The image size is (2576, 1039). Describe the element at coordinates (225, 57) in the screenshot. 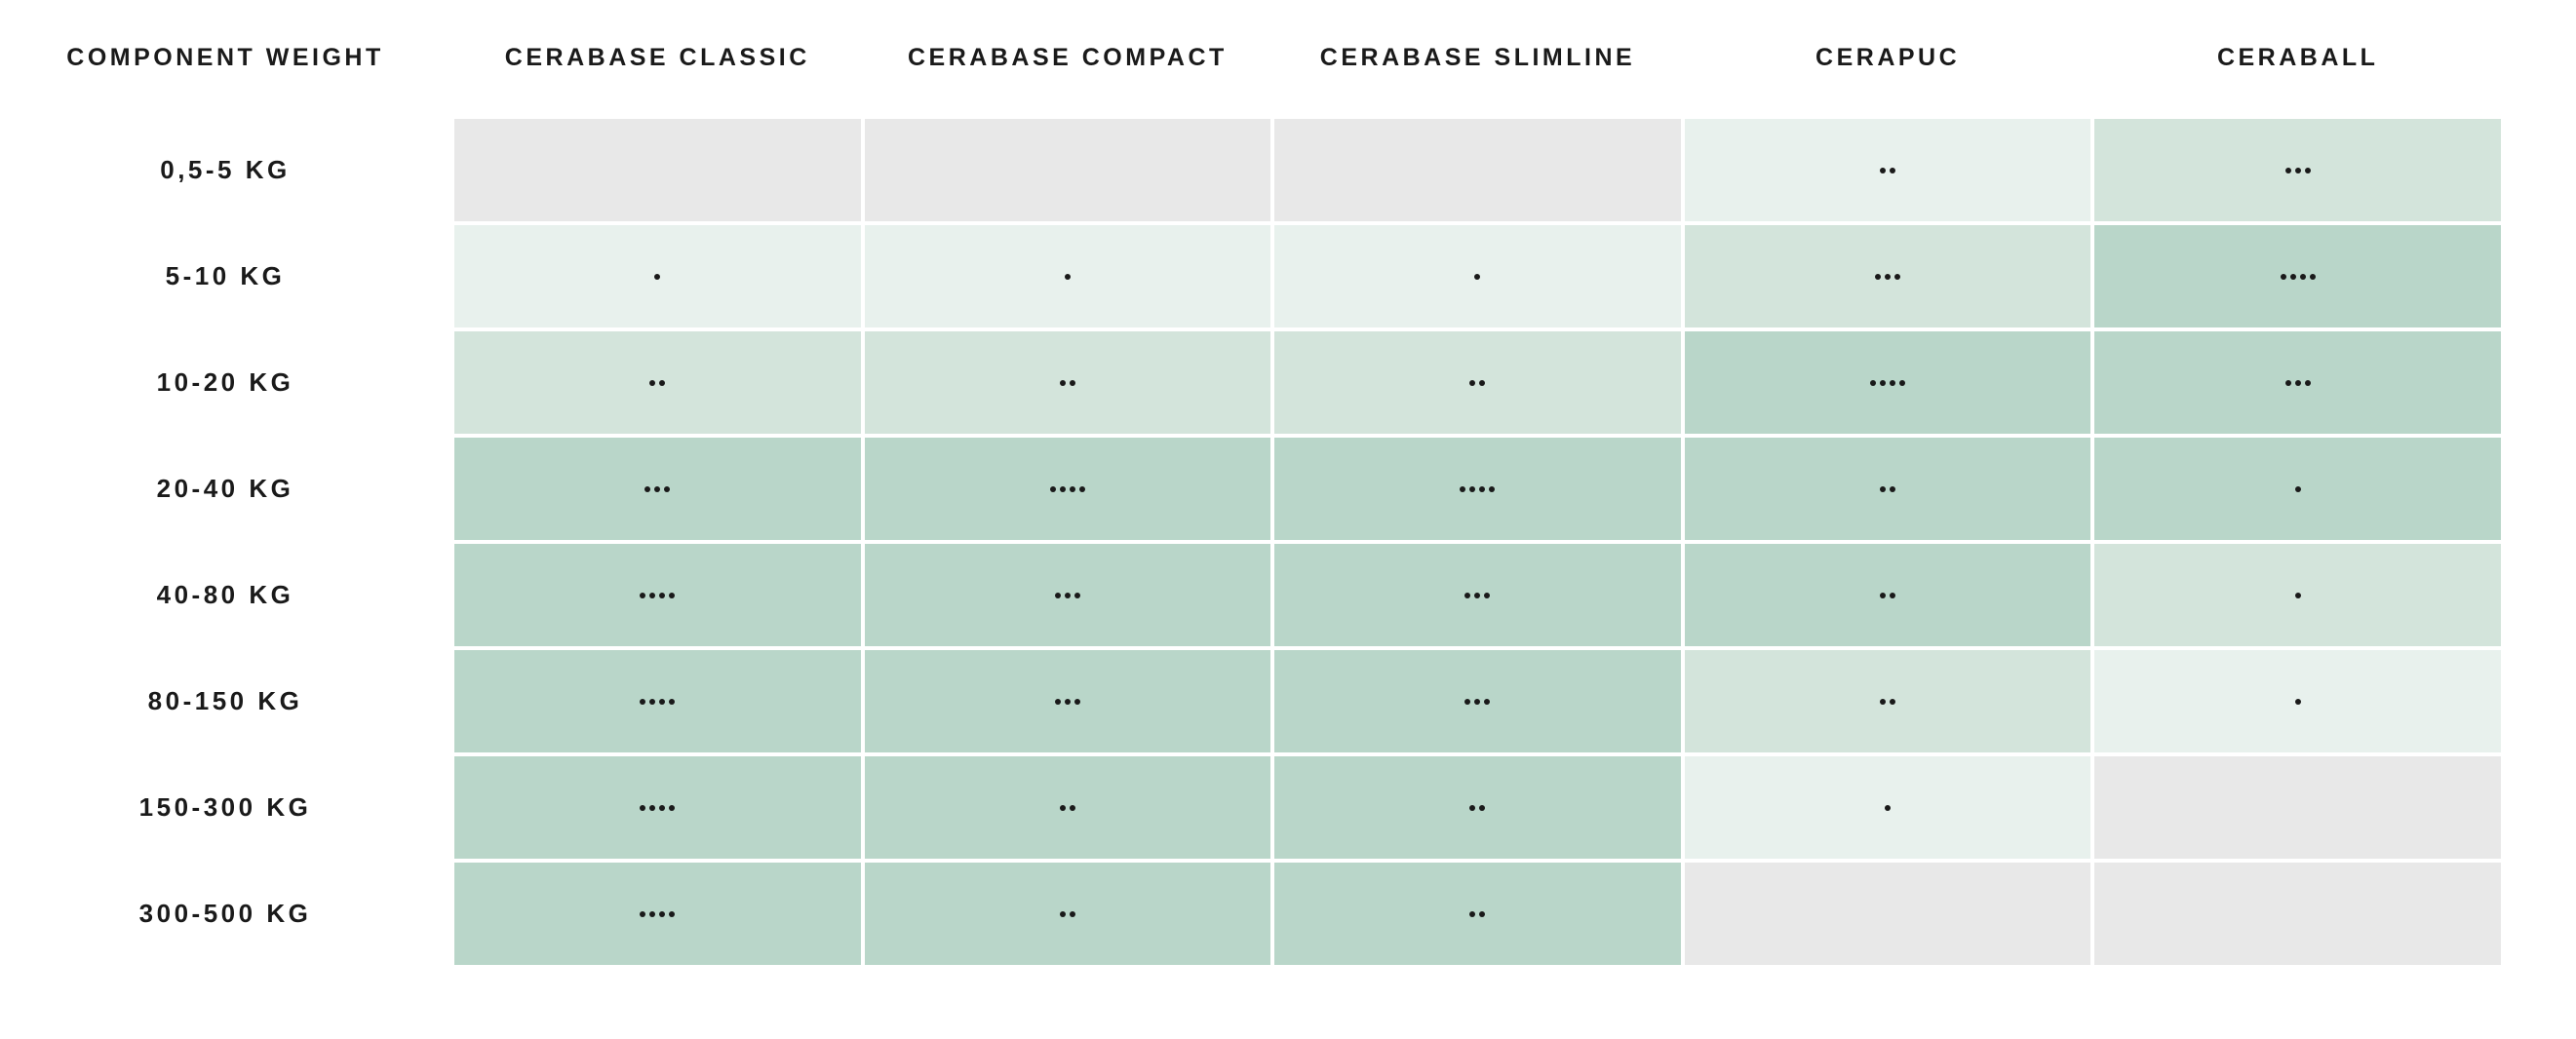

I see `column-header-component-weight: COMPONENT WEIGHT` at that location.